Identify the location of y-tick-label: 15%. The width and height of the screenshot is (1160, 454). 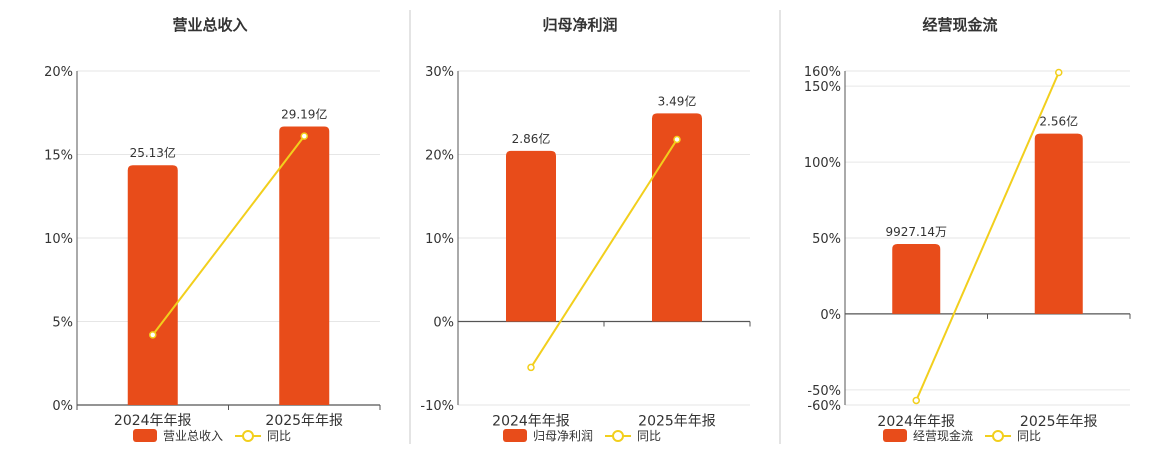
(58, 156).